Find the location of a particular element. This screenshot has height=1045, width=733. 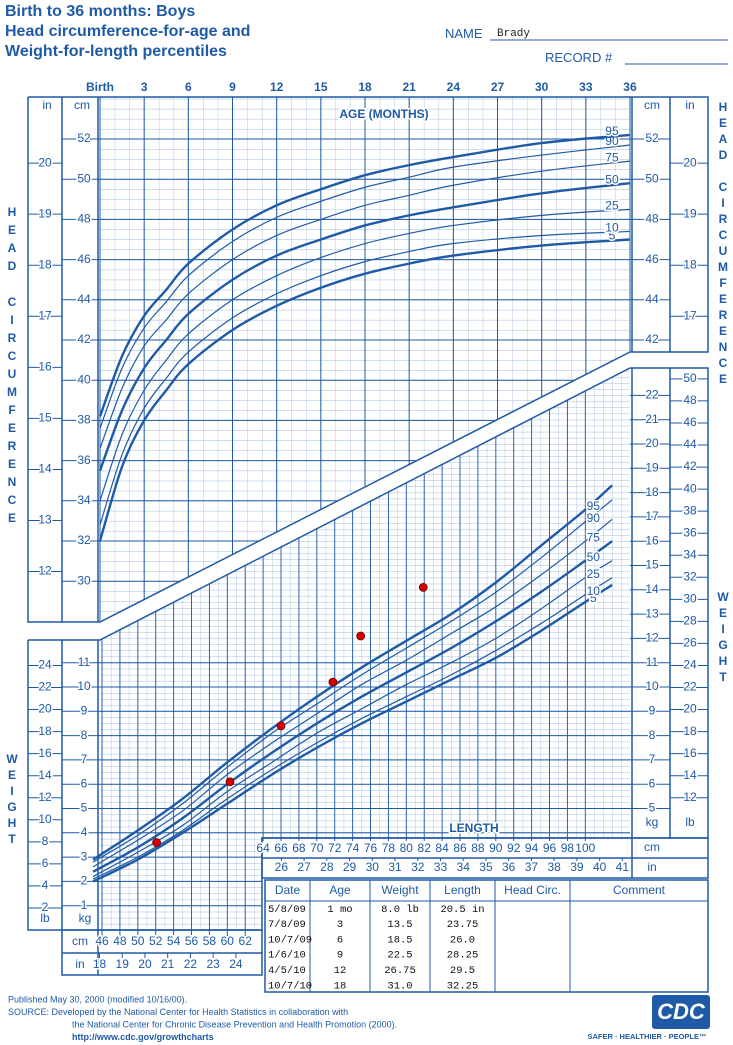

y-tick-label: 40 is located at coordinates (690, 488).